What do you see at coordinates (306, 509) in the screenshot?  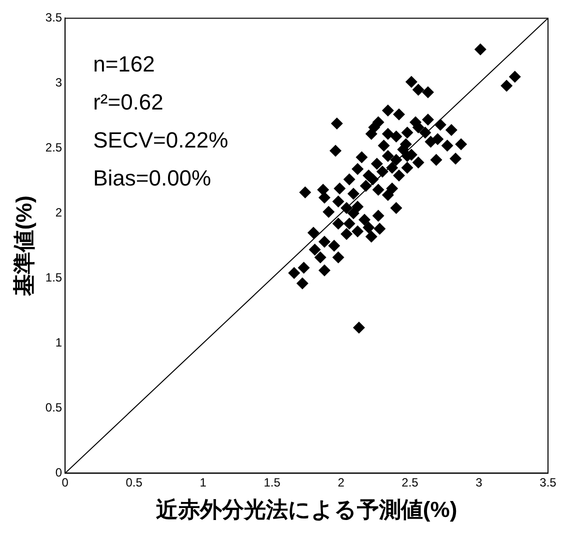 I see `x-axis-title: 近赤外分光法による予測値(%)` at bounding box center [306, 509].